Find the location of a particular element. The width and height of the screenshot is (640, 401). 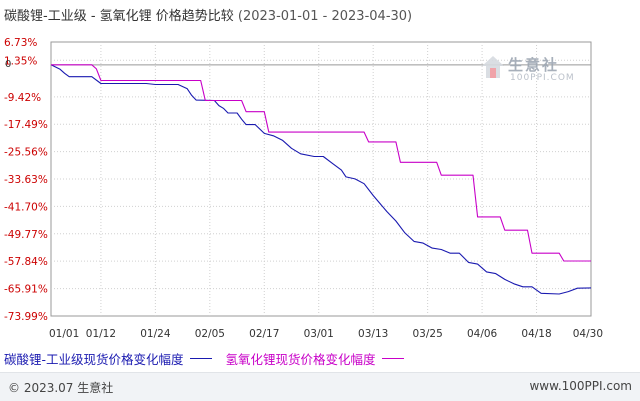

footer-website-link: www.100PPI.com is located at coordinates (580, 386).